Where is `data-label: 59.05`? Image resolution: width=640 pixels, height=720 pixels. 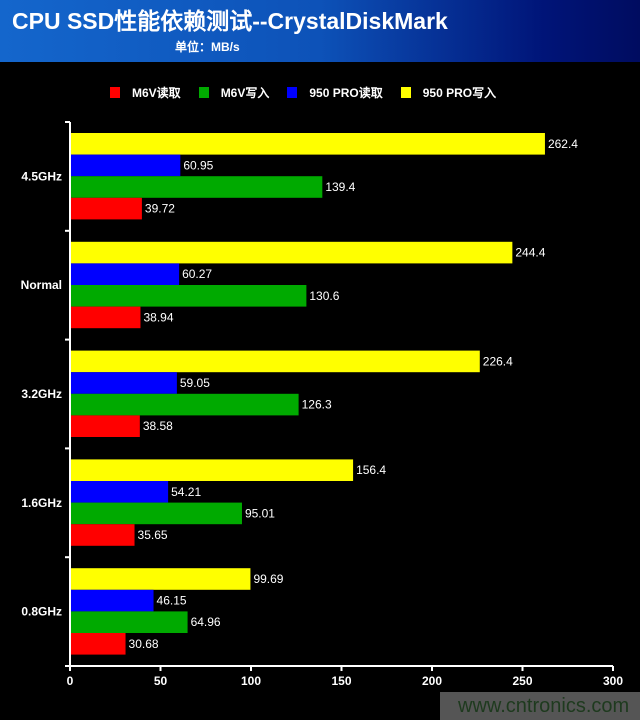
data-label: 59.05 is located at coordinates (195, 383).